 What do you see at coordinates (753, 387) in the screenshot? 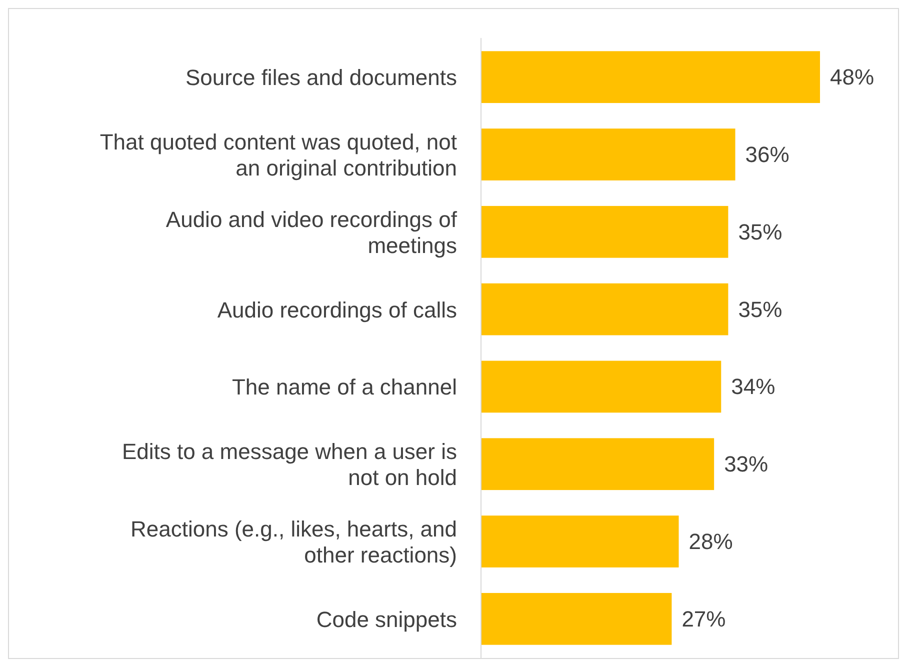
I see `data-label: 34%` at bounding box center [753, 387].